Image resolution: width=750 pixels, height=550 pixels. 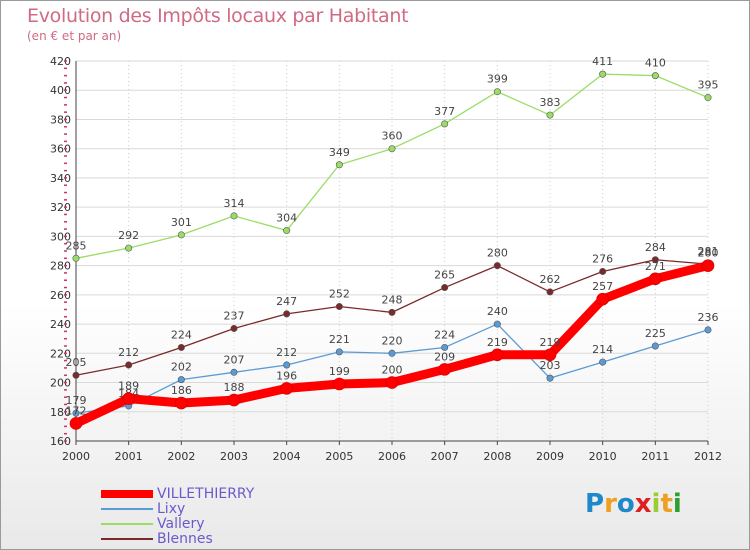 What do you see at coordinates (625, 504) in the screenshot?
I see `logo-letter: o` at bounding box center [625, 504].